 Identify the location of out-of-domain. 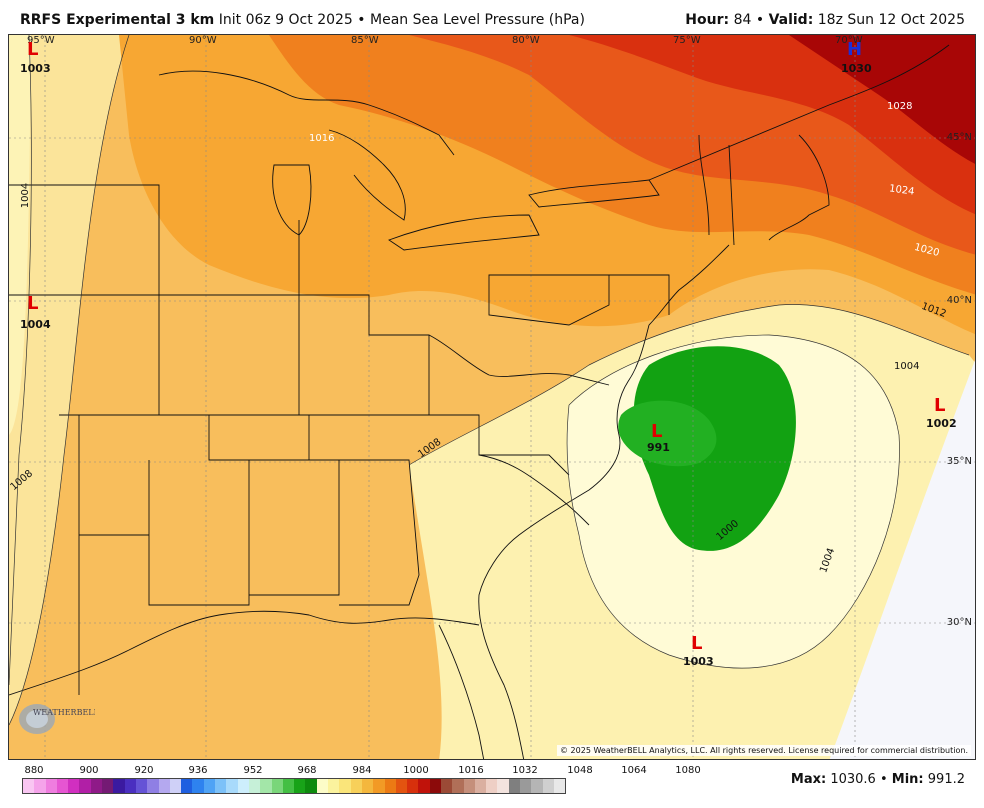
(902, 559).